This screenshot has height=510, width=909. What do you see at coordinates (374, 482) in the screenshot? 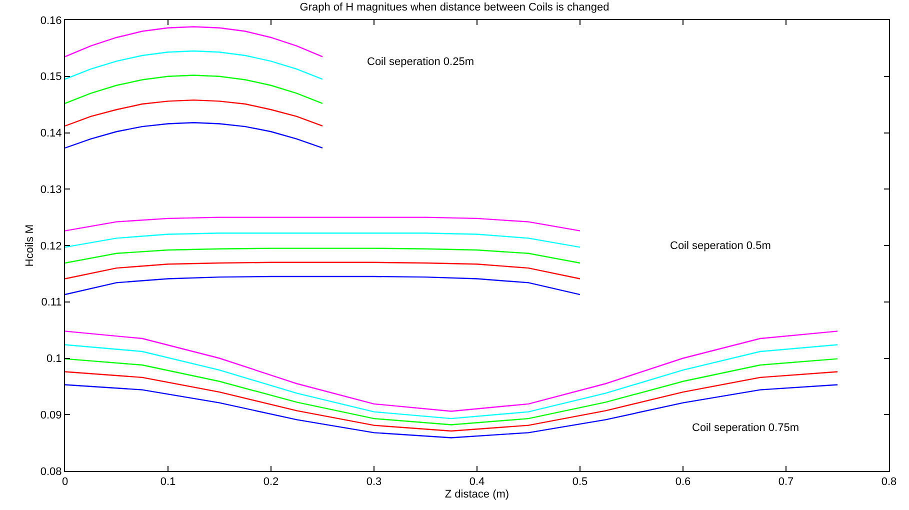
I see `x-tick-label: 0.3` at bounding box center [374, 482].